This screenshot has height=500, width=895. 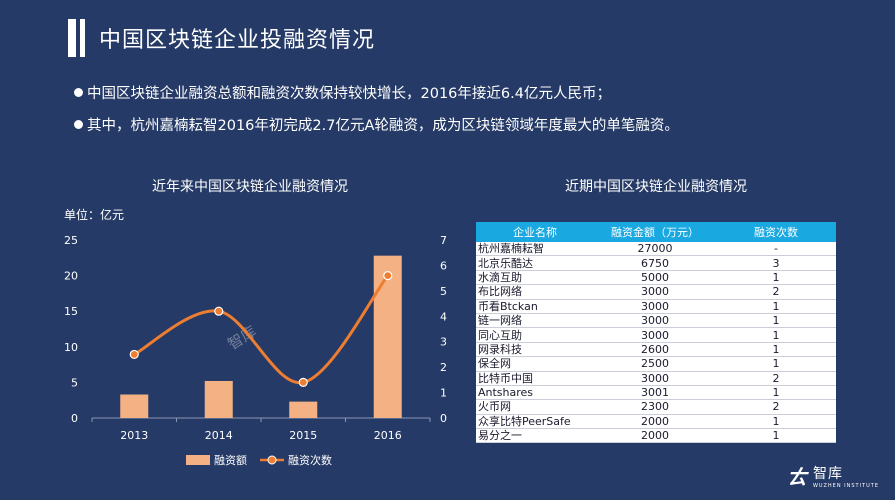 What do you see at coordinates (74, 418) in the screenshot?
I see `y-tick-label: 0` at bounding box center [74, 418].